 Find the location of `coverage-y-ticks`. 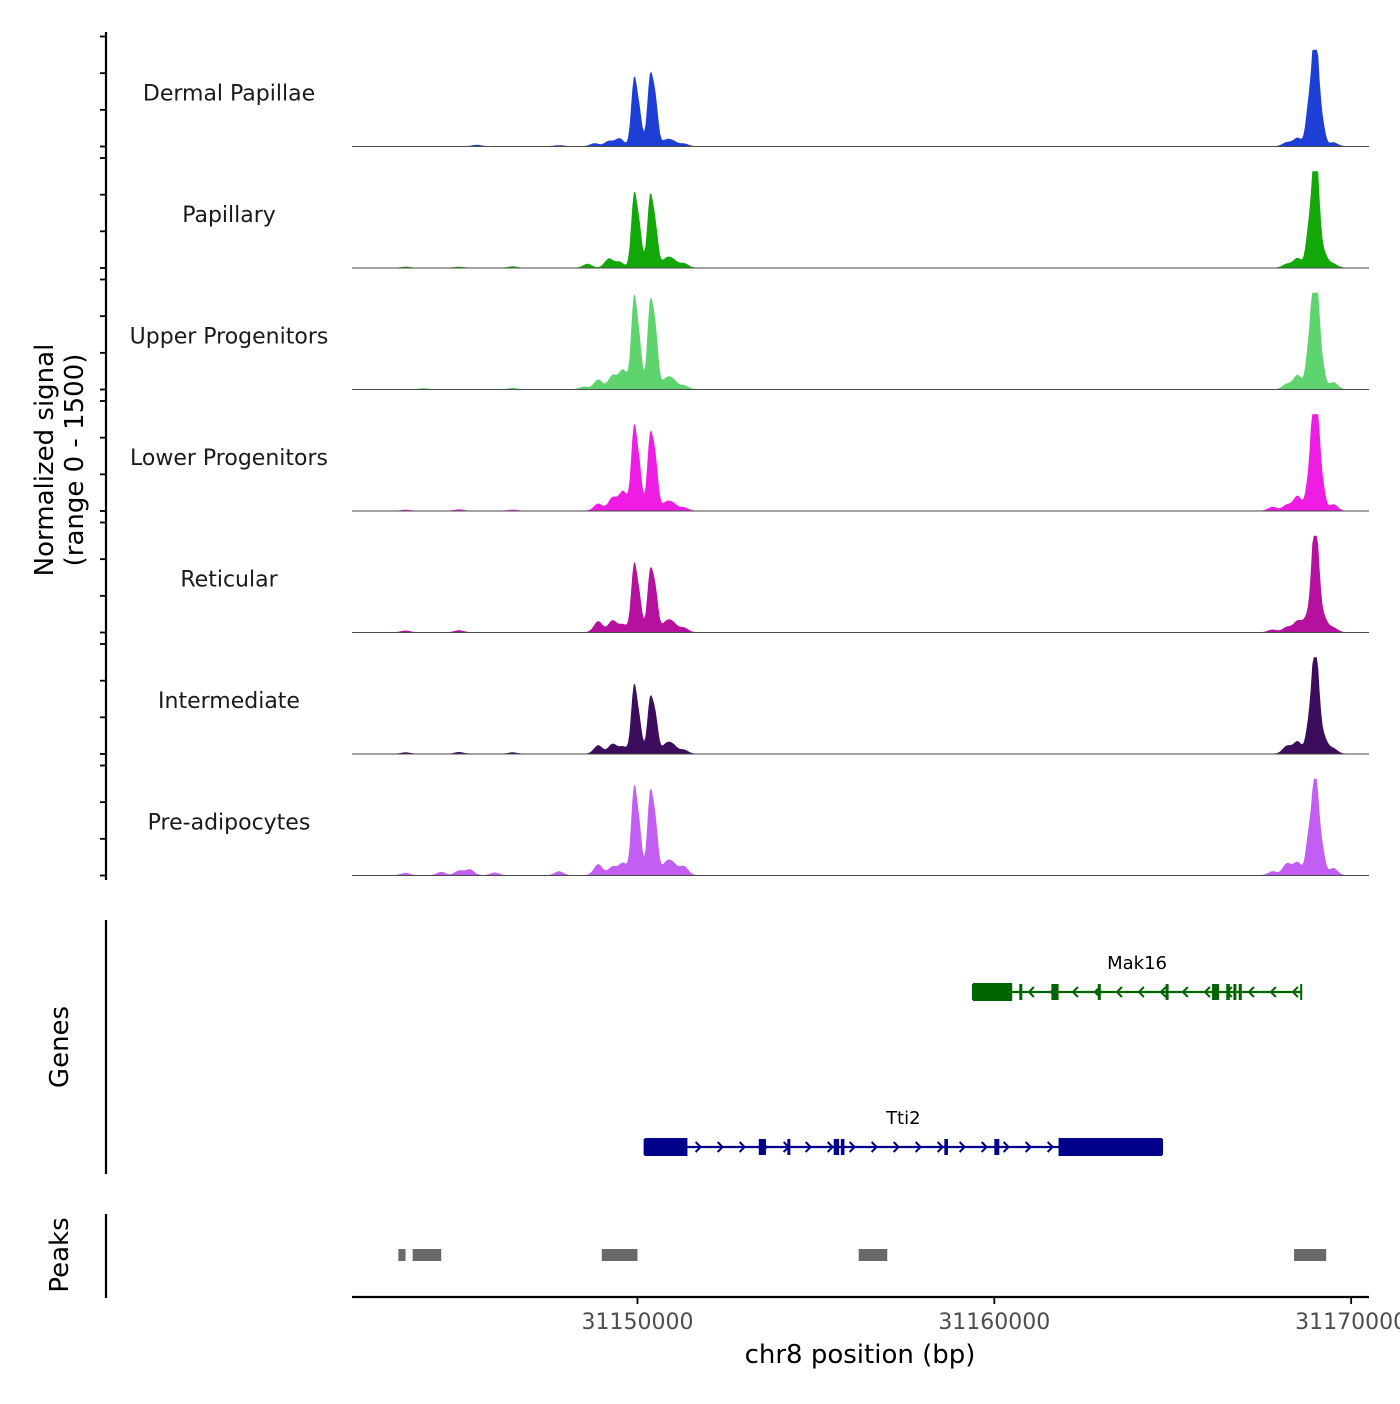

coverage-y-ticks is located at coordinates (103, 456).